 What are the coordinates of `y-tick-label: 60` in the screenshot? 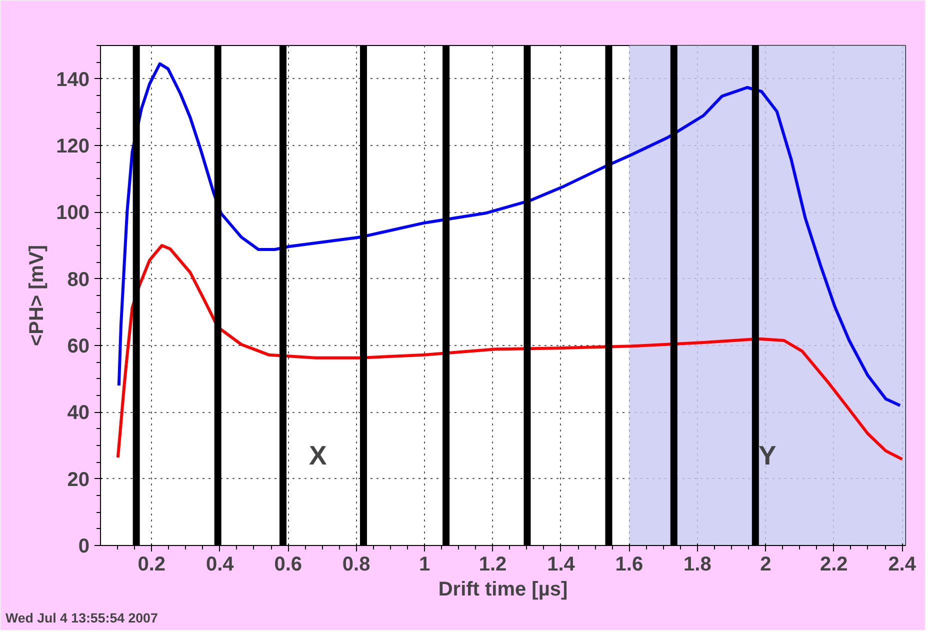 It's located at (78, 347).